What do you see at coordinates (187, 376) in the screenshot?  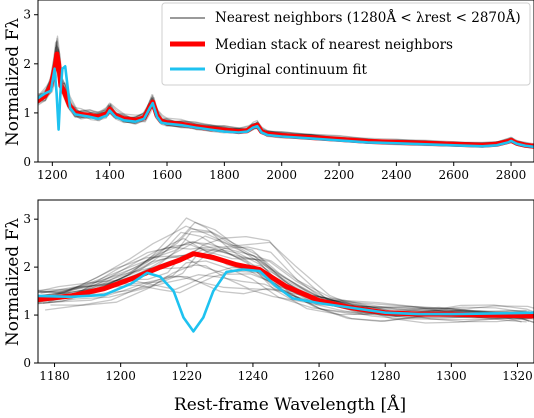 I see `bottom-x-tick-label-2: 1220` at bounding box center [187, 376].